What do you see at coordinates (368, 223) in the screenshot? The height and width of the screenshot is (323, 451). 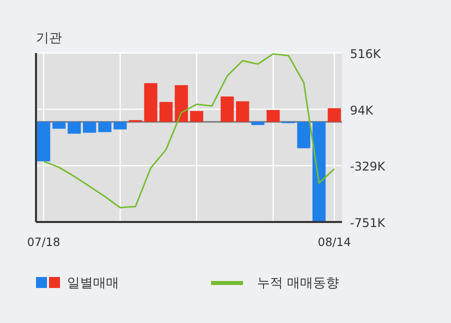 I see `y-tick-label: -751K` at bounding box center [368, 223].